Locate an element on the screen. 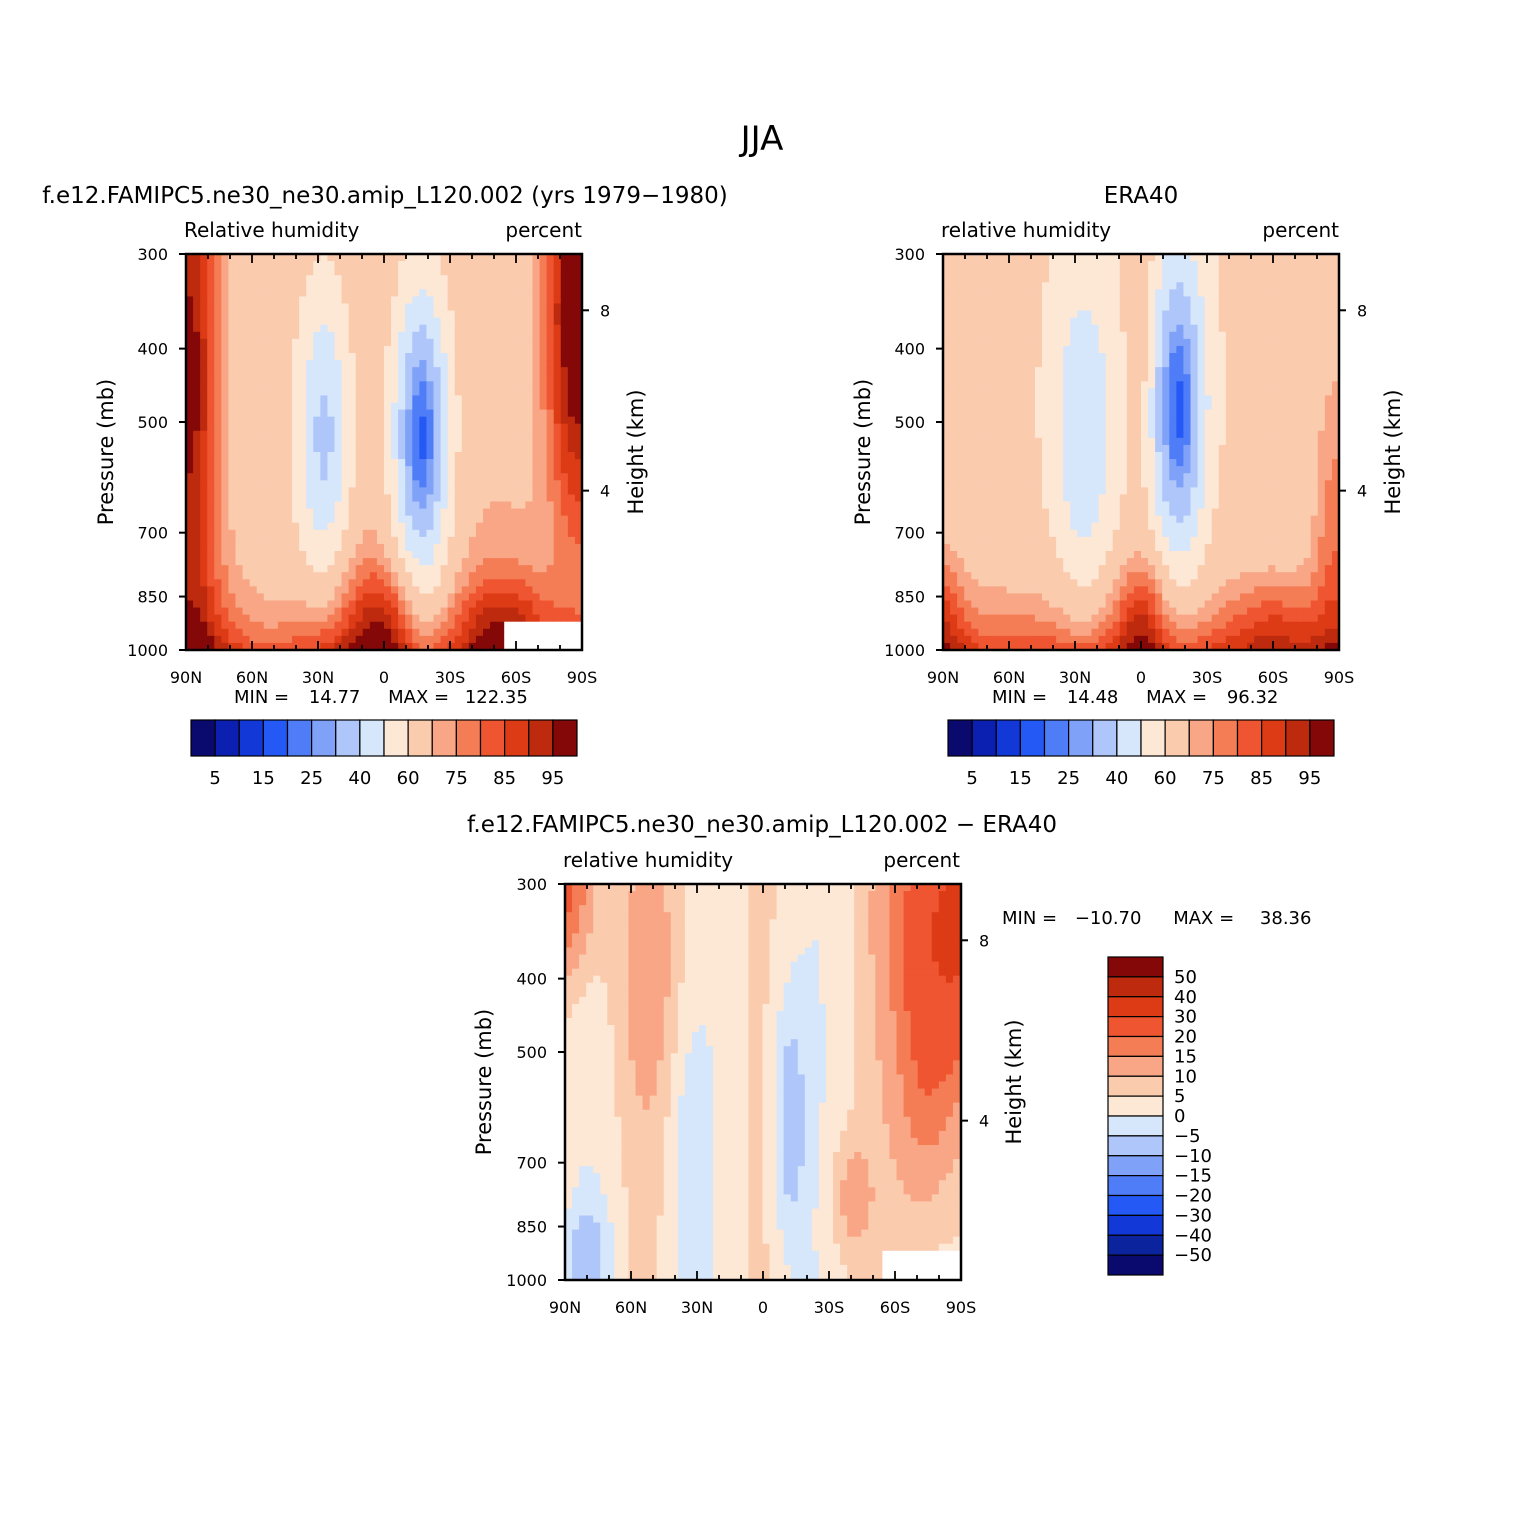 The height and width of the screenshot is (1525, 1525). colorbar-box is located at coordinates (420, 738).